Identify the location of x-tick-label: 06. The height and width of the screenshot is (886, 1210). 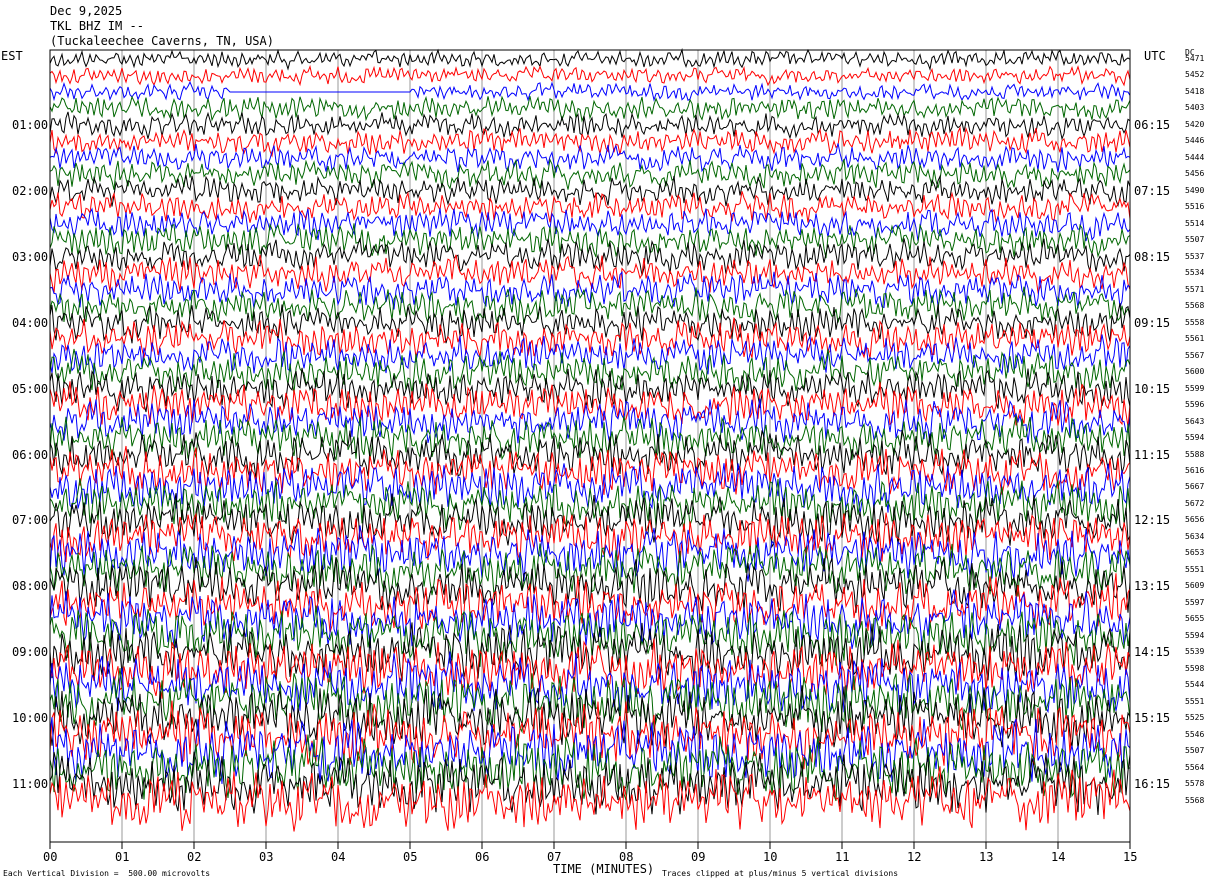
(482, 857).